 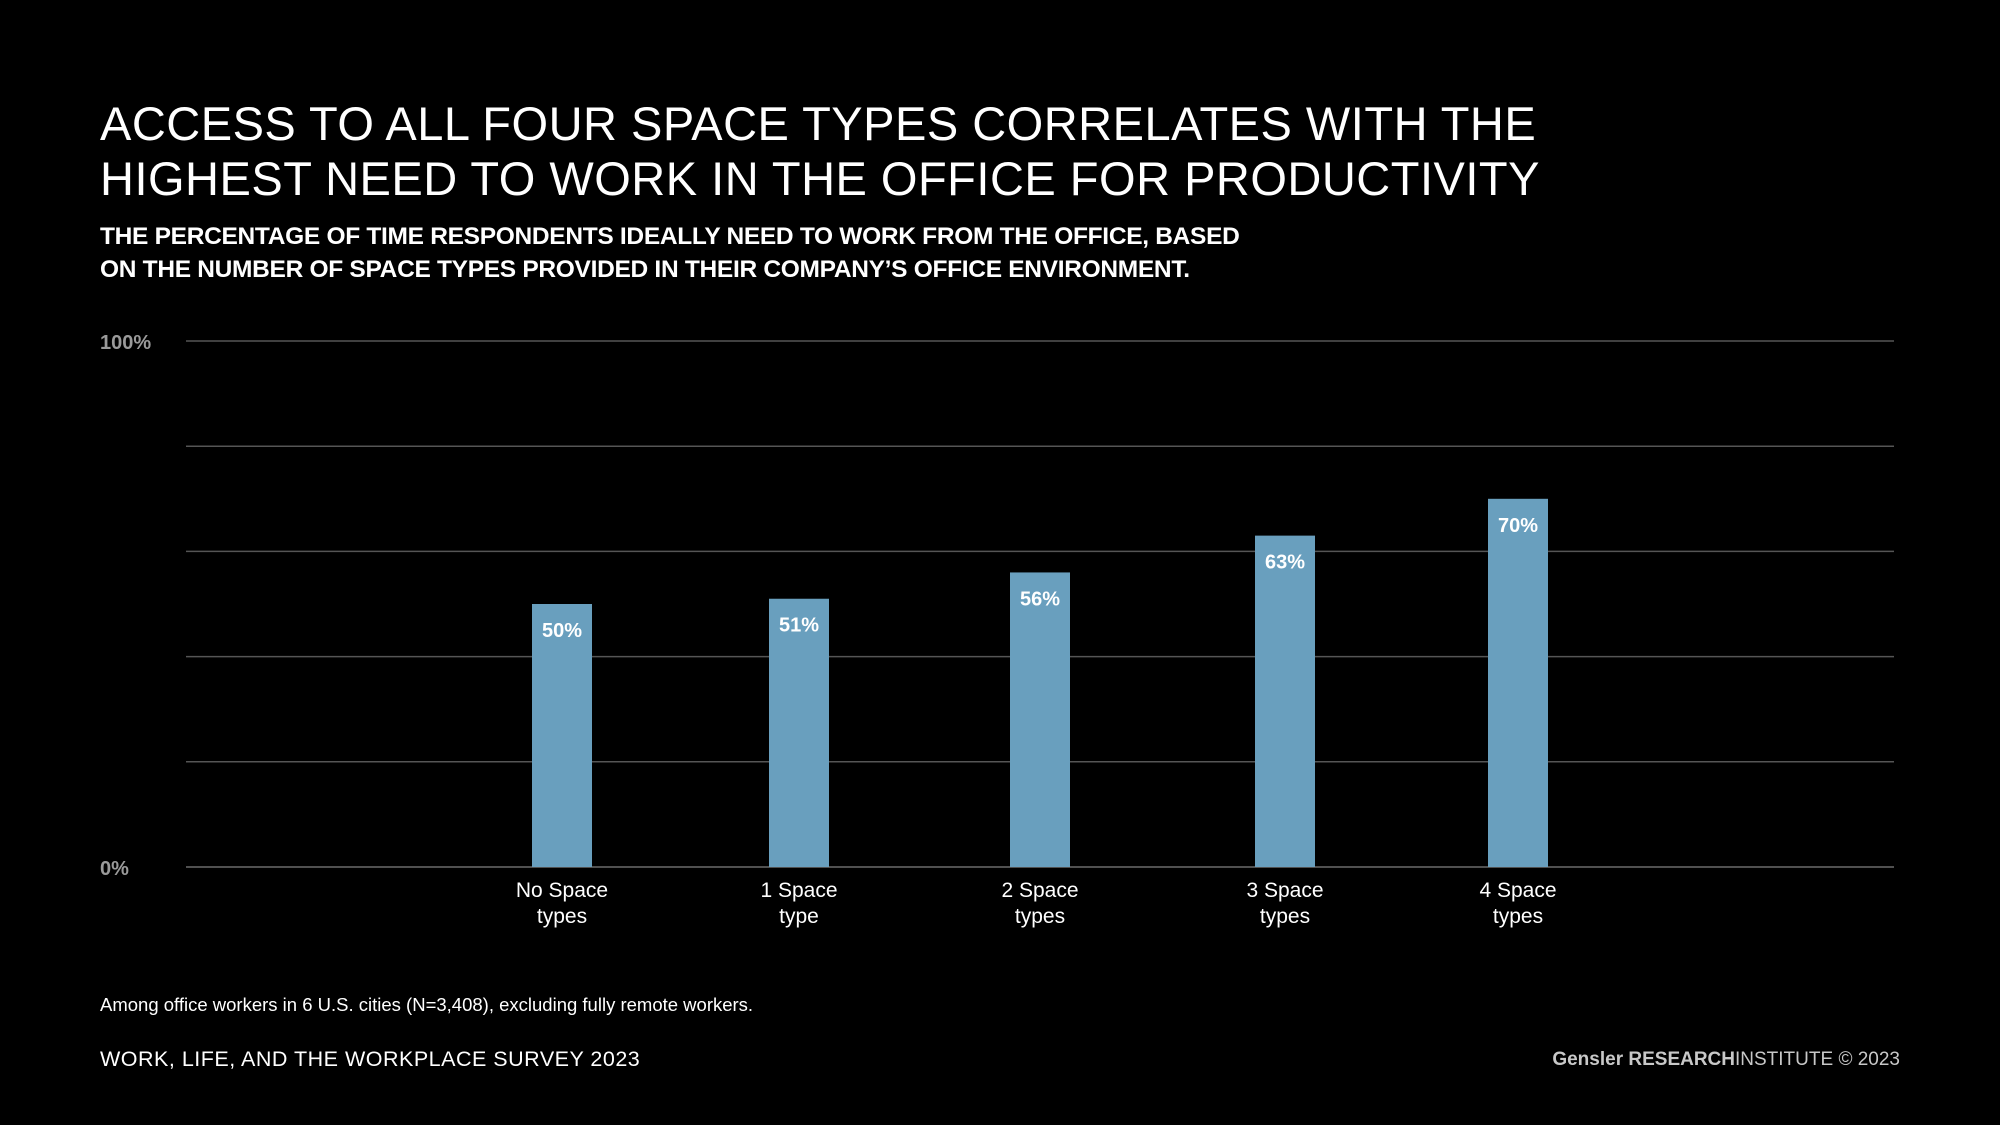 What do you see at coordinates (1817, 1059) in the screenshot?
I see `brand-institute: INSTITUTE © 2023` at bounding box center [1817, 1059].